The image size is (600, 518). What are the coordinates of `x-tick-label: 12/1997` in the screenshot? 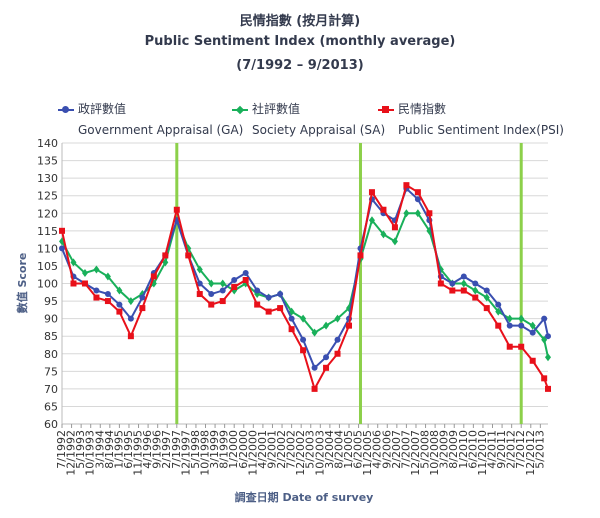 It's located at (185, 453).